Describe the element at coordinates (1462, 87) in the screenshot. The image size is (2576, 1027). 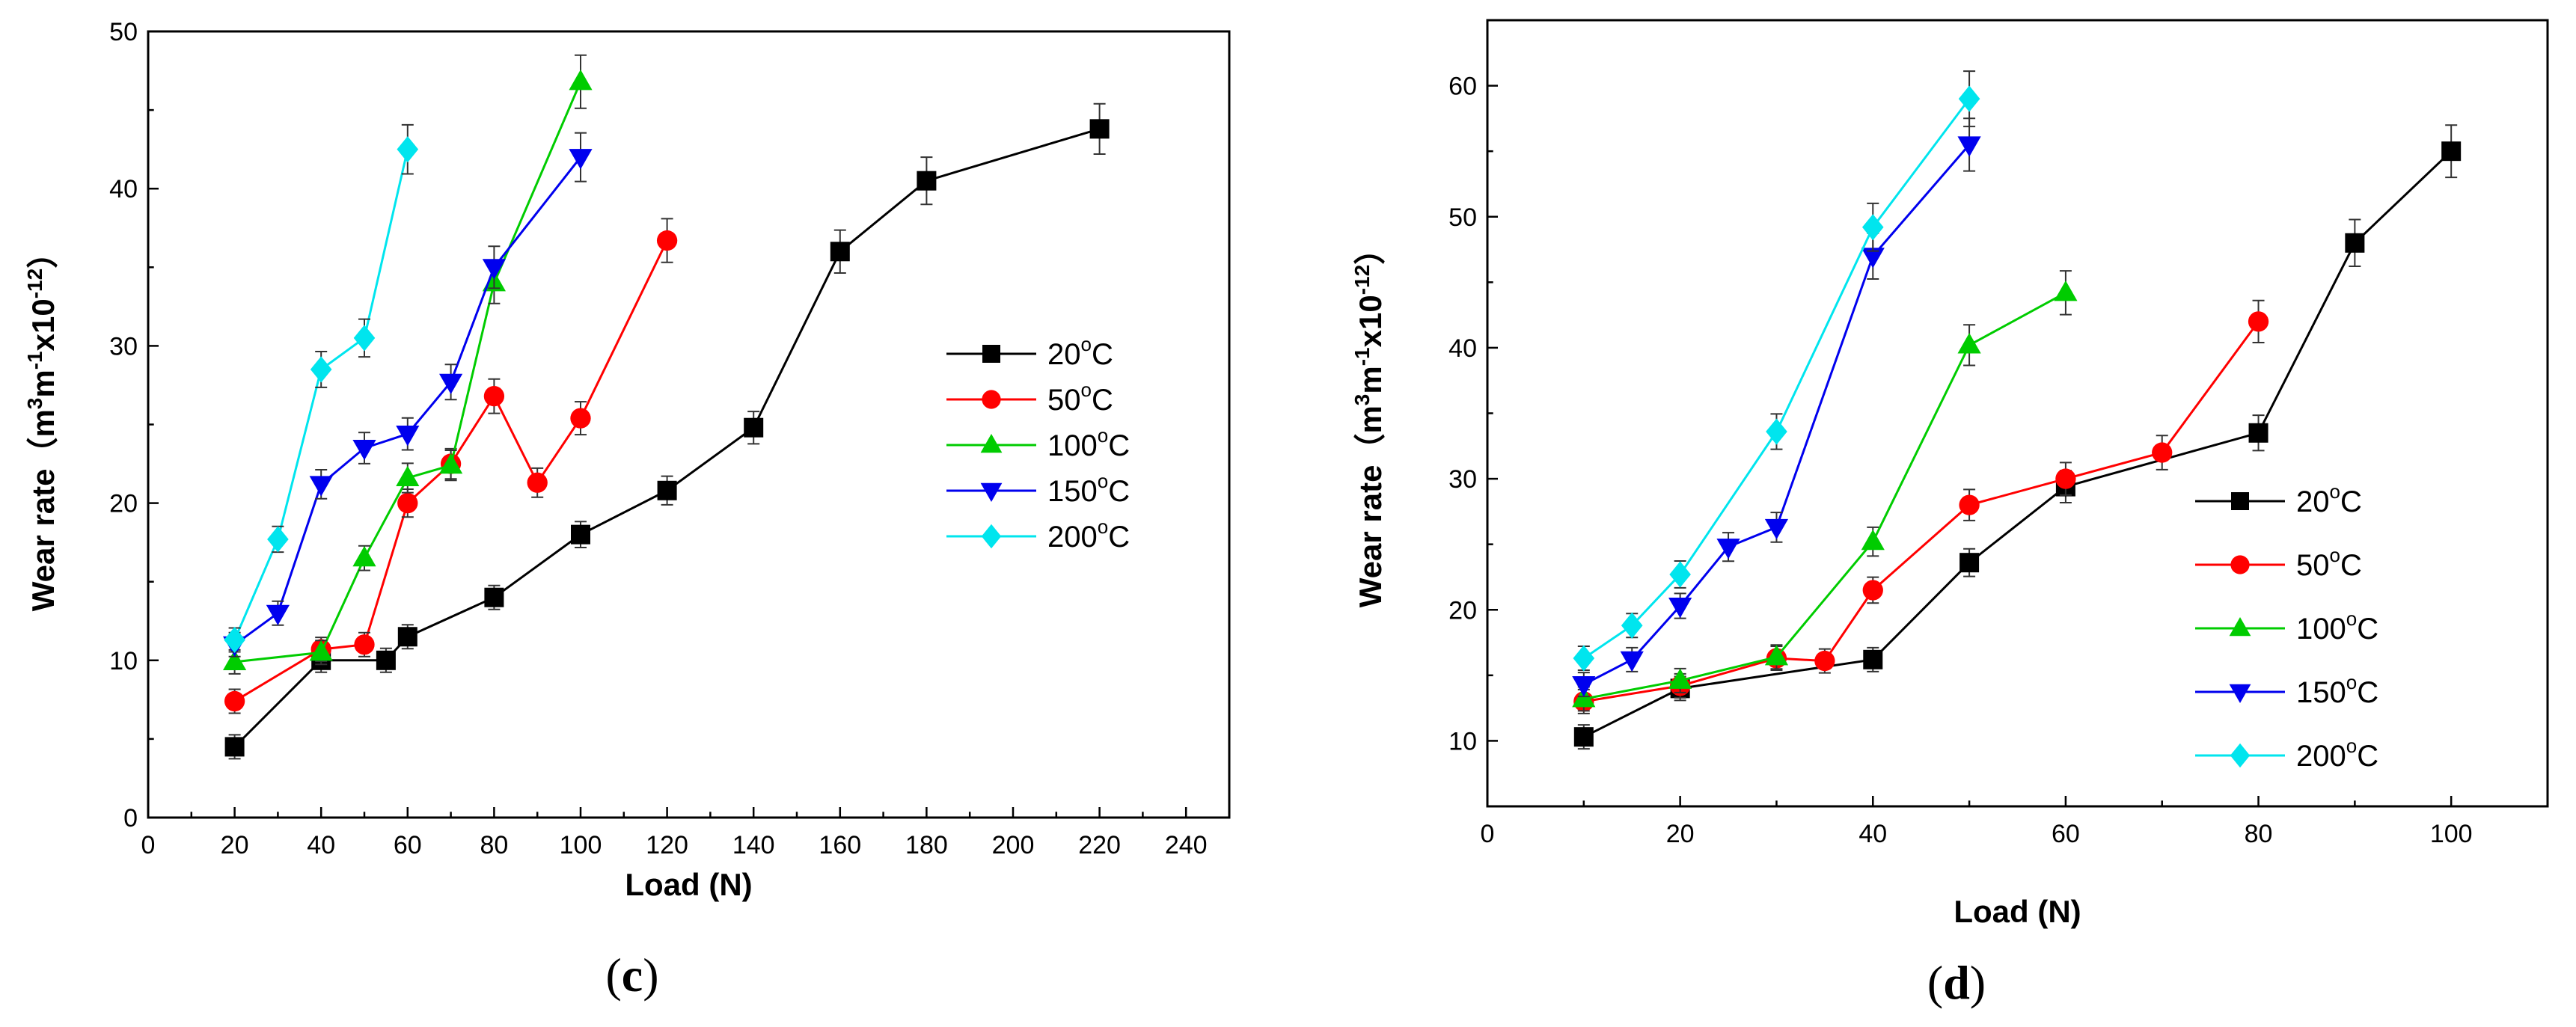
I see `y-tick-label: 60` at that location.